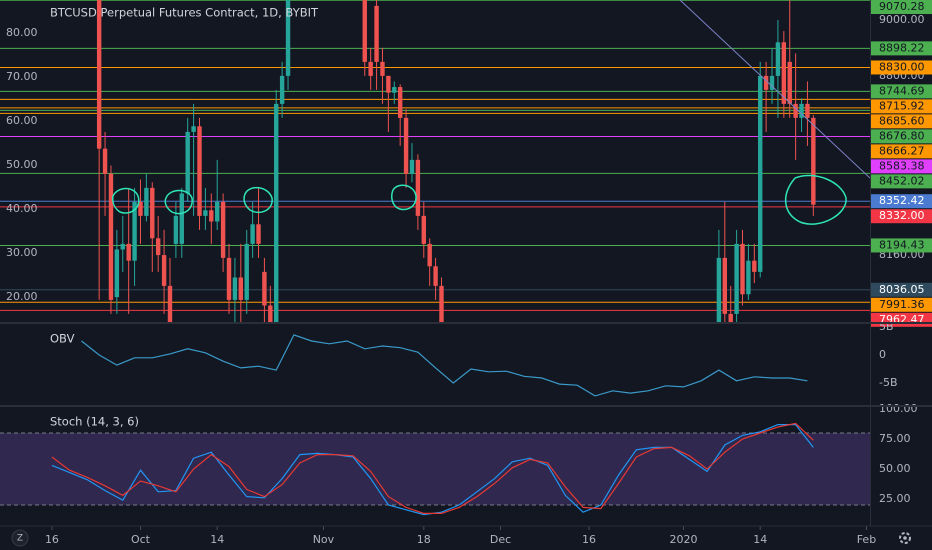 The height and width of the screenshot is (550, 932). What do you see at coordinates (895, 498) in the screenshot?
I see `y-tick-label: 25.00` at bounding box center [895, 498].